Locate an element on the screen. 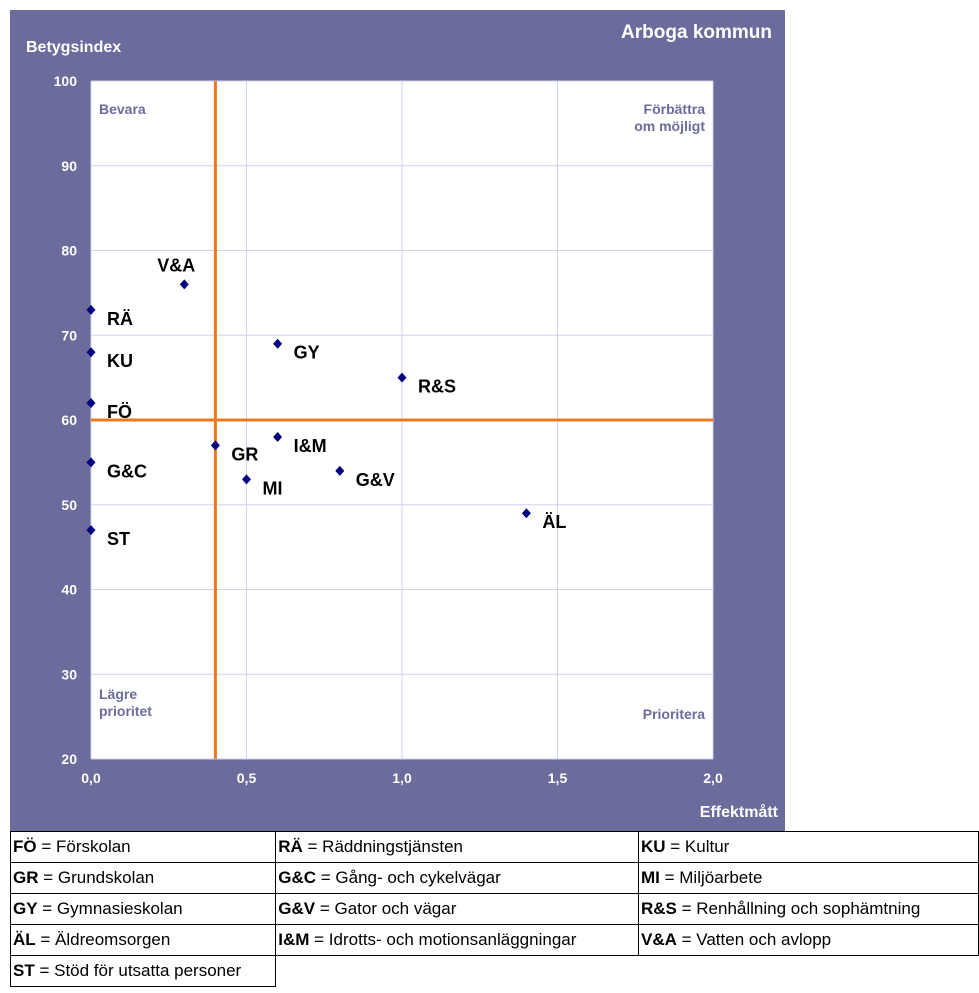  legend-cell: GY = Gymnasieskolan is located at coordinates (143, 909).